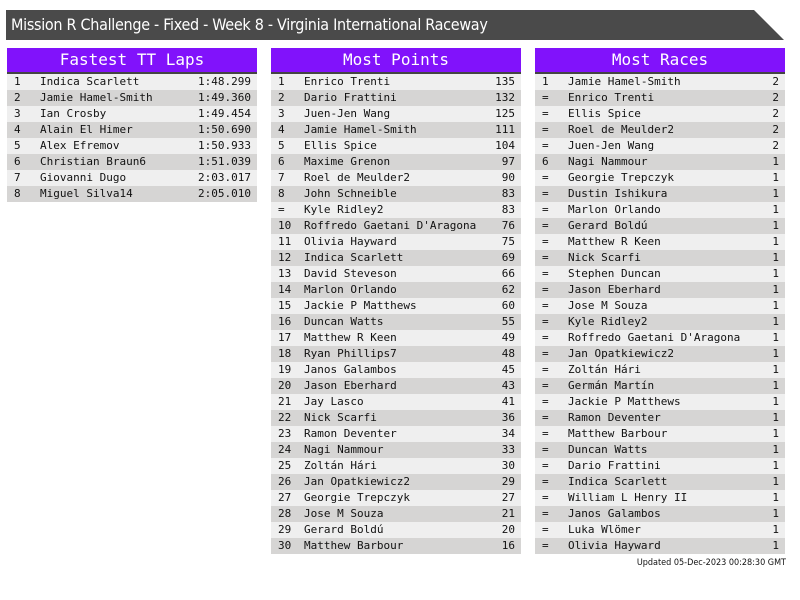  I want to click on driver-name: Indica Scarlett, so click(354, 257).